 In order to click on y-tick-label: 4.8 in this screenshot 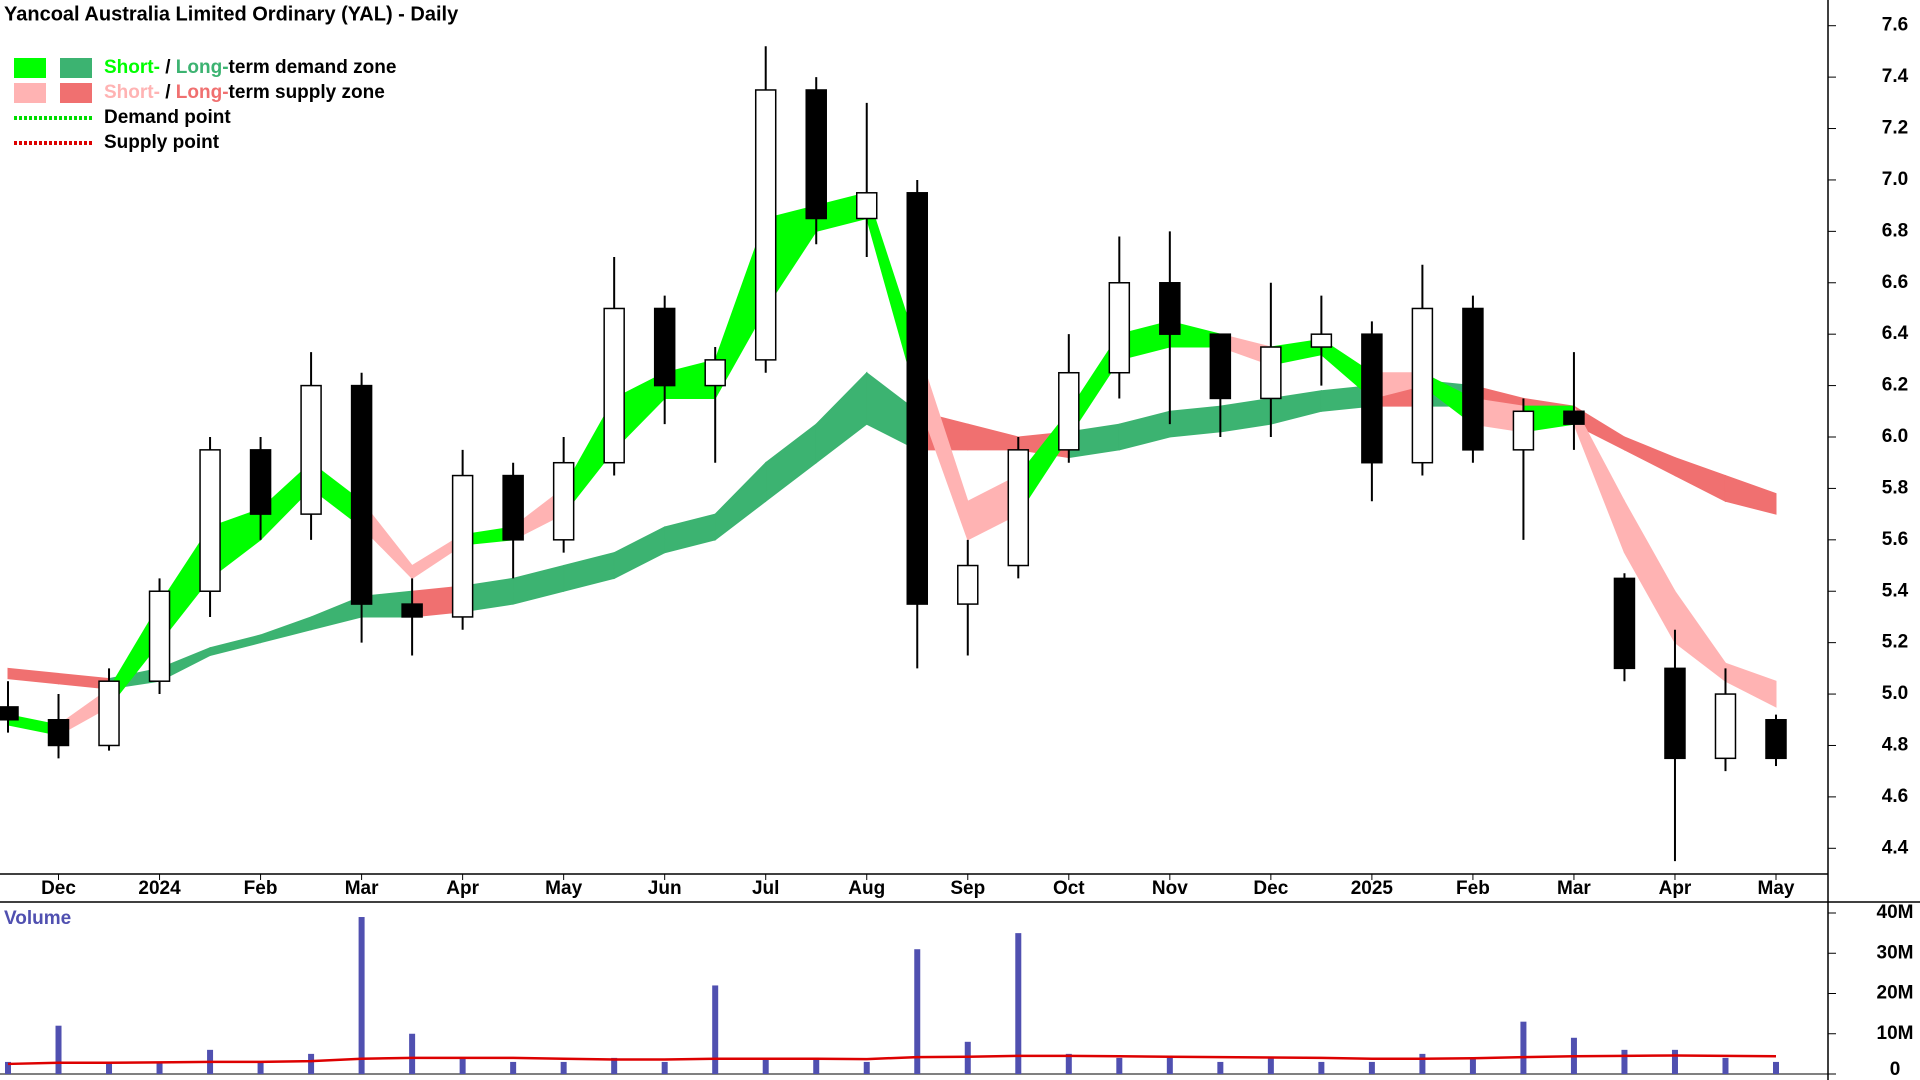, I will do `click(1895, 744)`.